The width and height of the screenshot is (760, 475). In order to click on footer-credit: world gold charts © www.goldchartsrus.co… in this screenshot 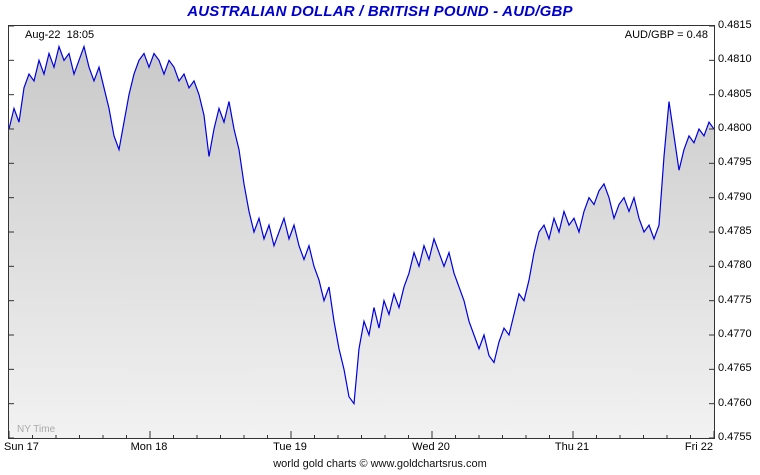, I will do `click(380, 464)`.